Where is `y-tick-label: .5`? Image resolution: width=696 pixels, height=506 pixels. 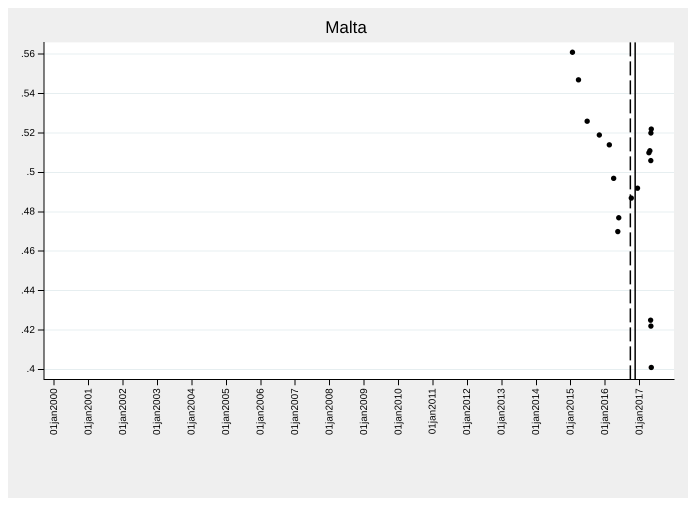
y-tick-label: .5 is located at coordinates (31, 172).